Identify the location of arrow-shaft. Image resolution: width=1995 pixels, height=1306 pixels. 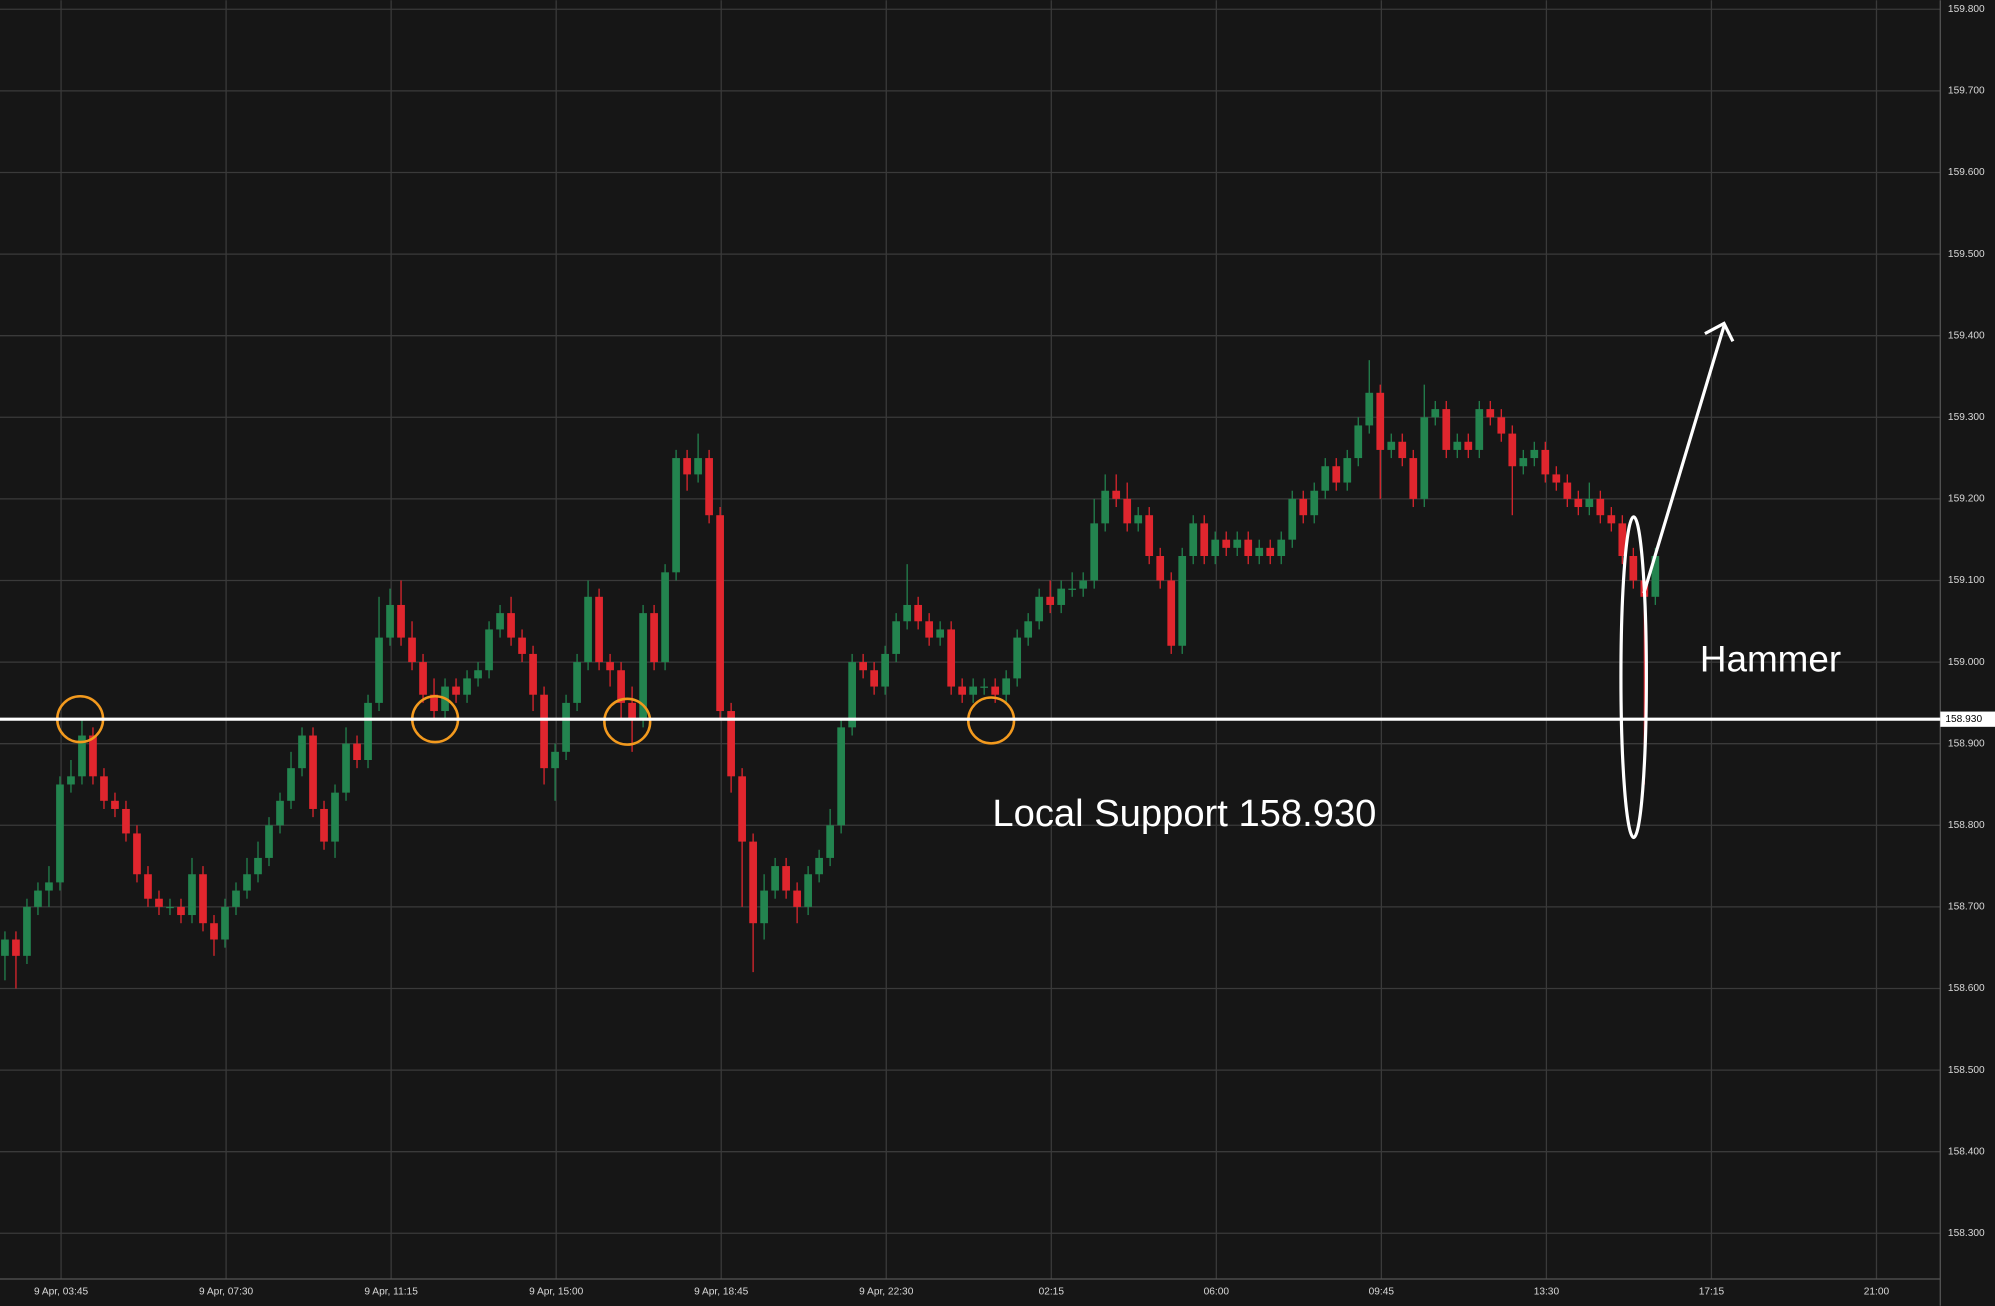
(1684, 459).